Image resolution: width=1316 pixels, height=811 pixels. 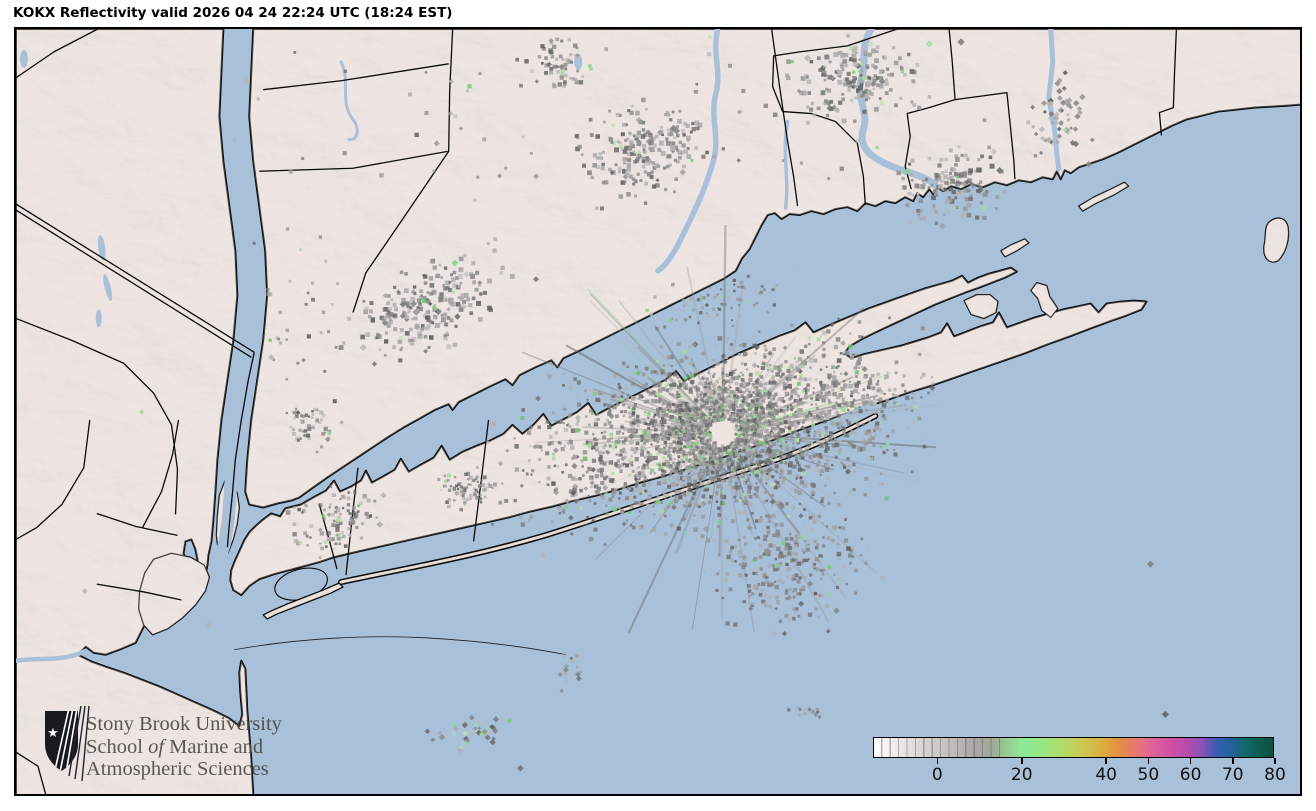 What do you see at coordinates (1021, 775) in the screenshot?
I see `colorbar-tick-label: 20` at bounding box center [1021, 775].